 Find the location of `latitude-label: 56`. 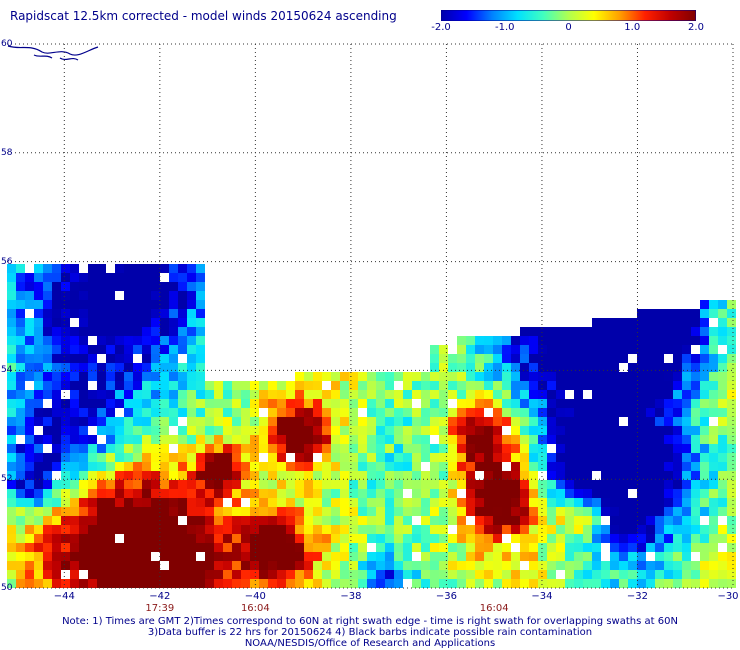

latitude-label: 56 is located at coordinates (7, 261).